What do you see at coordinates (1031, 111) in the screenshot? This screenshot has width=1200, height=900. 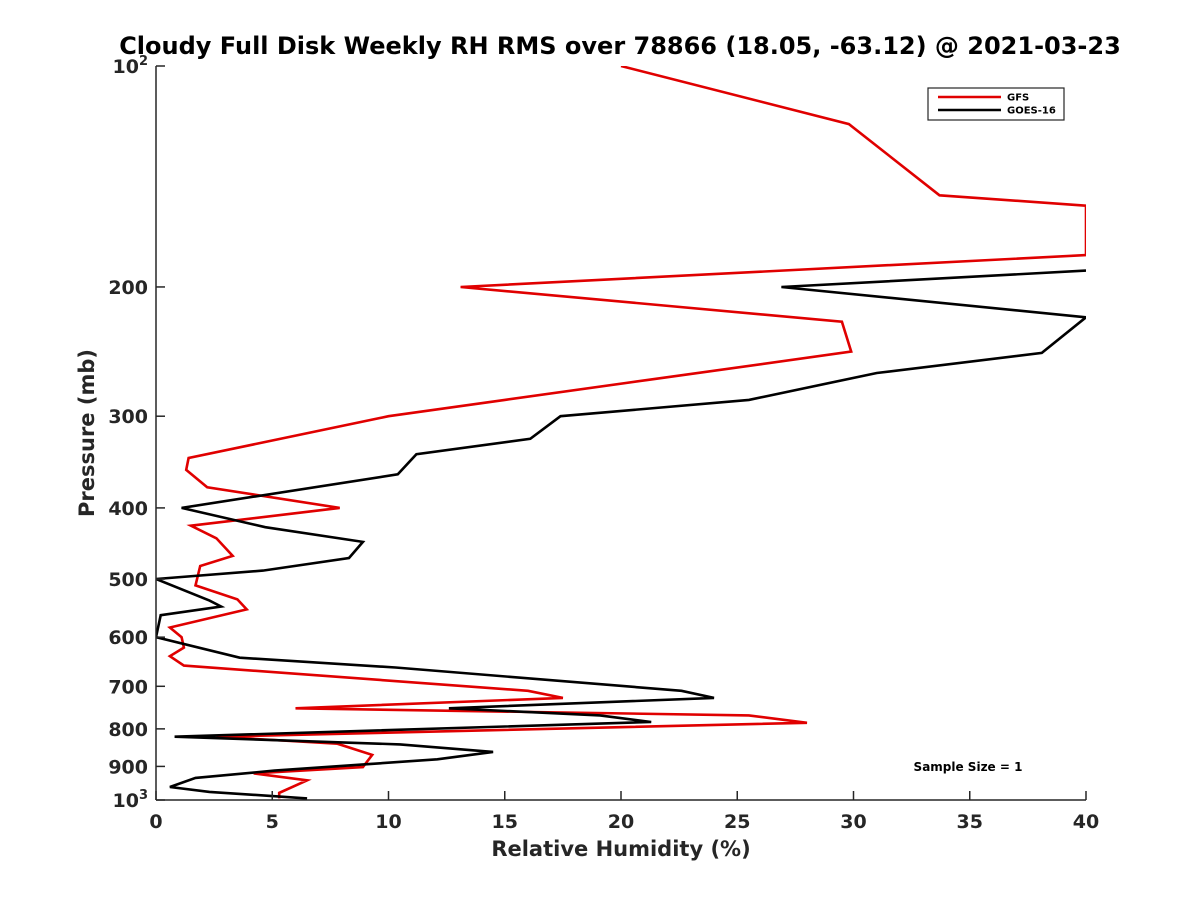 I see `legend-label-goes16: GOES-16` at bounding box center [1031, 111].